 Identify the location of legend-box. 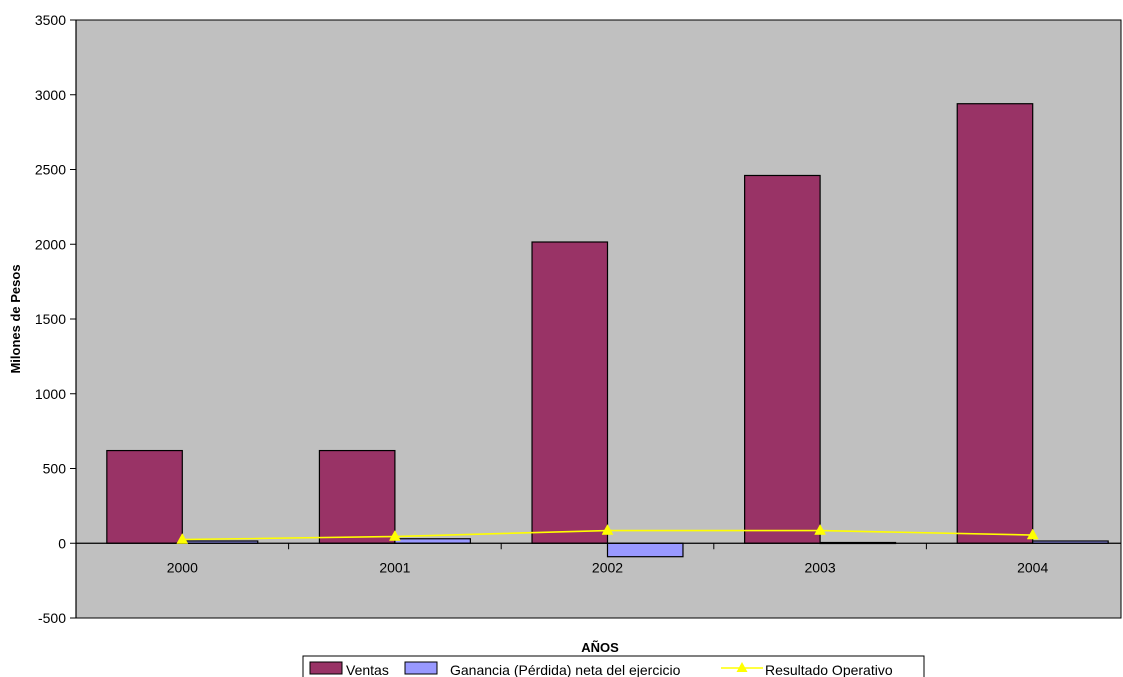
(613, 666).